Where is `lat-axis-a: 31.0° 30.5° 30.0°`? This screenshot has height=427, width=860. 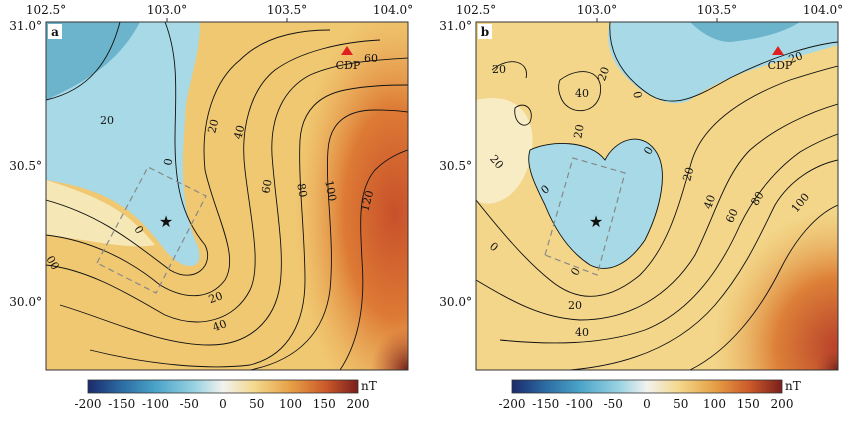
lat-axis-a: 31.0° 30.5° 30.0° is located at coordinates (25, 164).